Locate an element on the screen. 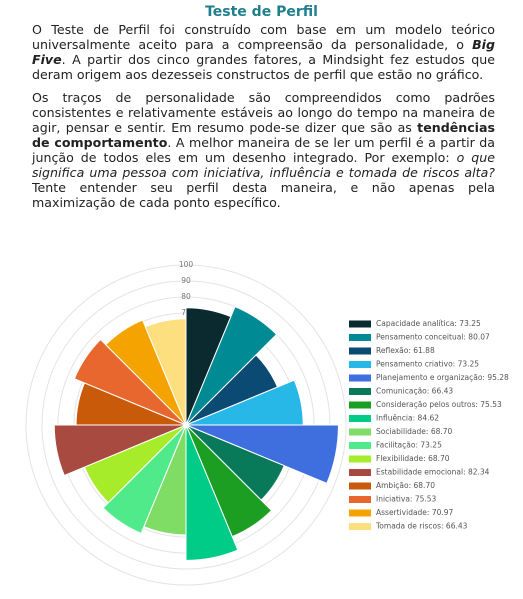  legend-entry: Comunicação: 66.43 is located at coordinates (414, 391).